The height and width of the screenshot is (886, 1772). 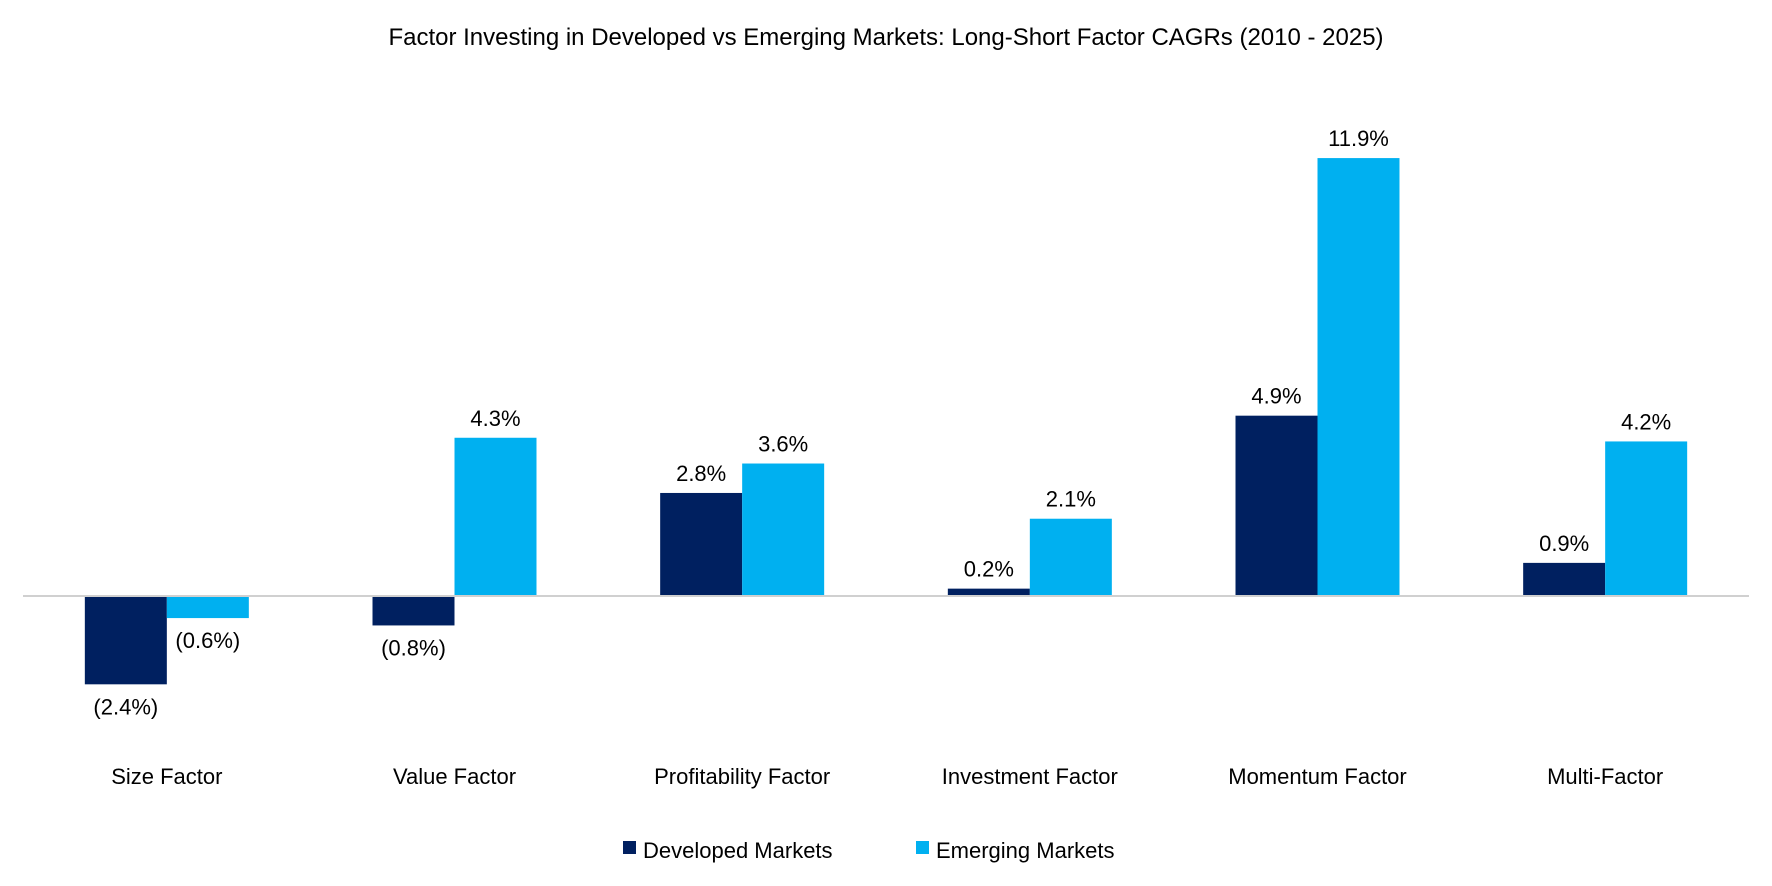 I want to click on data-label: (0.6%), so click(x=207, y=640).